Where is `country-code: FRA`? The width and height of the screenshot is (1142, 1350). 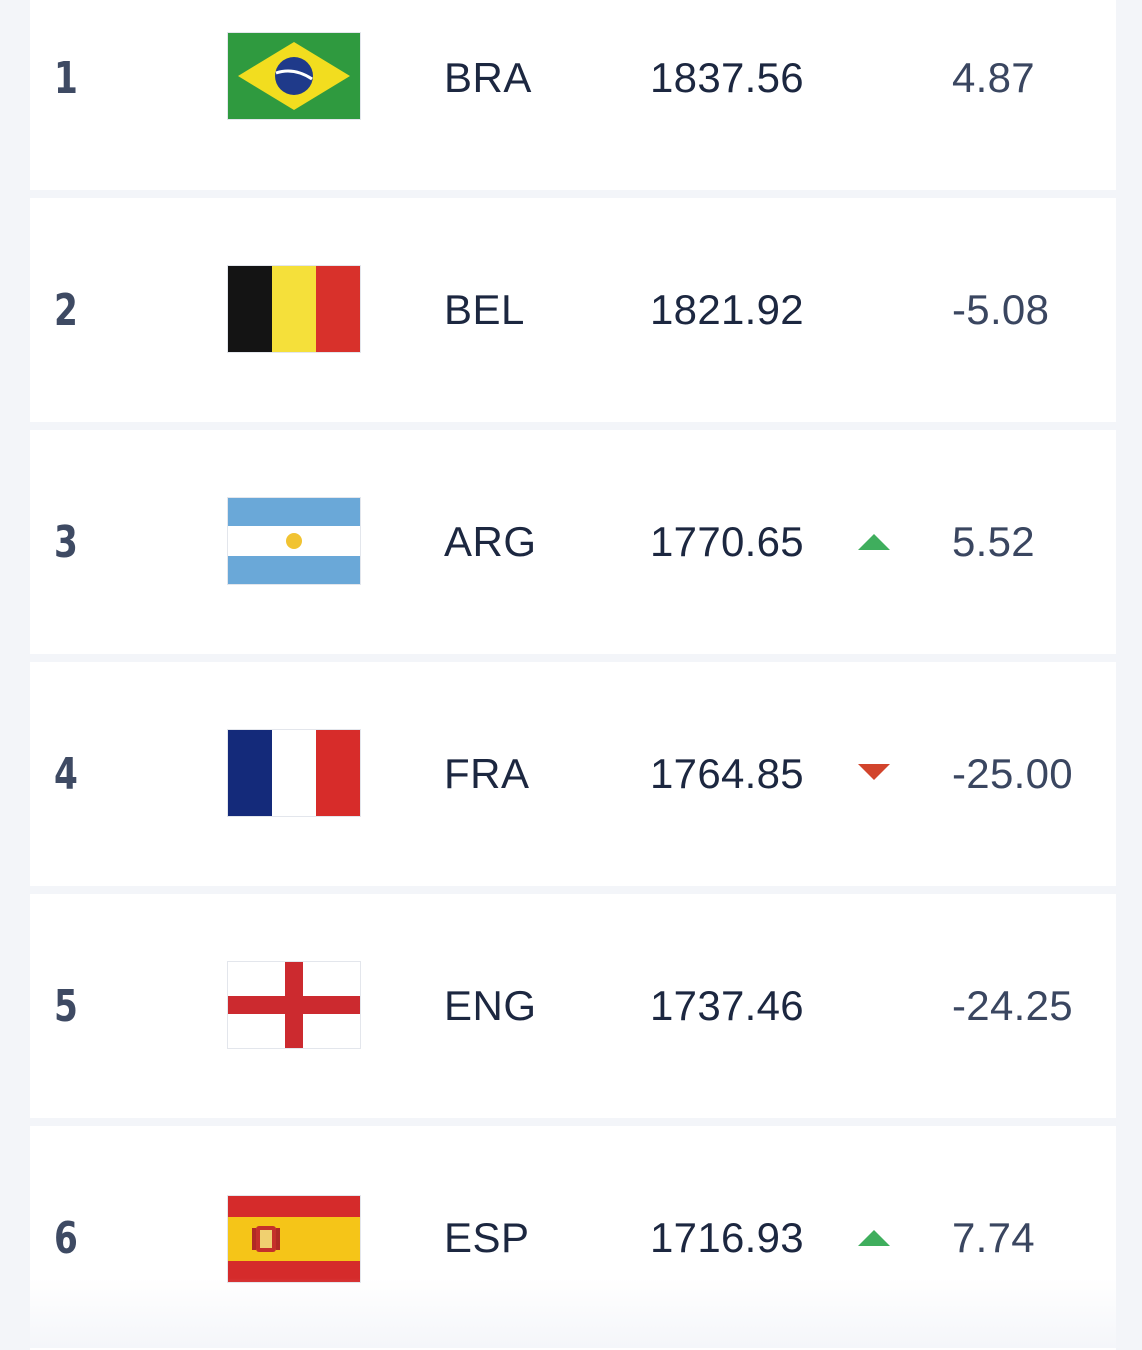 country-code: FRA is located at coordinates (487, 773).